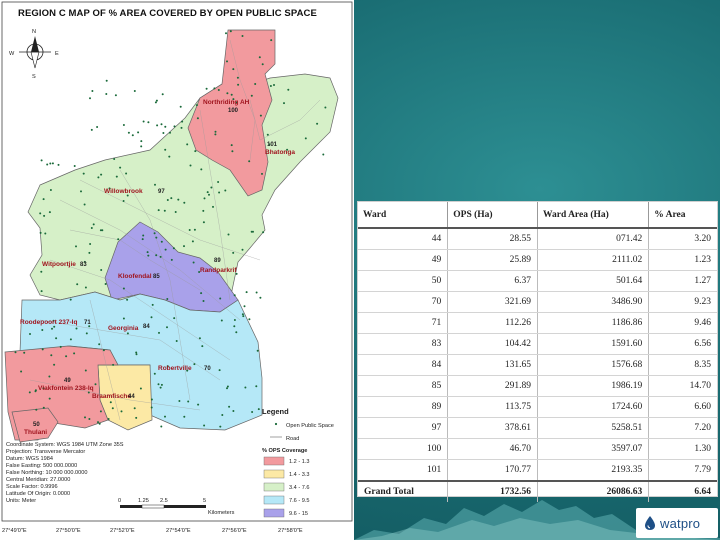 This screenshot has width=720, height=540. Describe the element at coordinates (537, 323) in the screenshot. I see `table-row: 71 112.26 1186.86 9.46` at that location.